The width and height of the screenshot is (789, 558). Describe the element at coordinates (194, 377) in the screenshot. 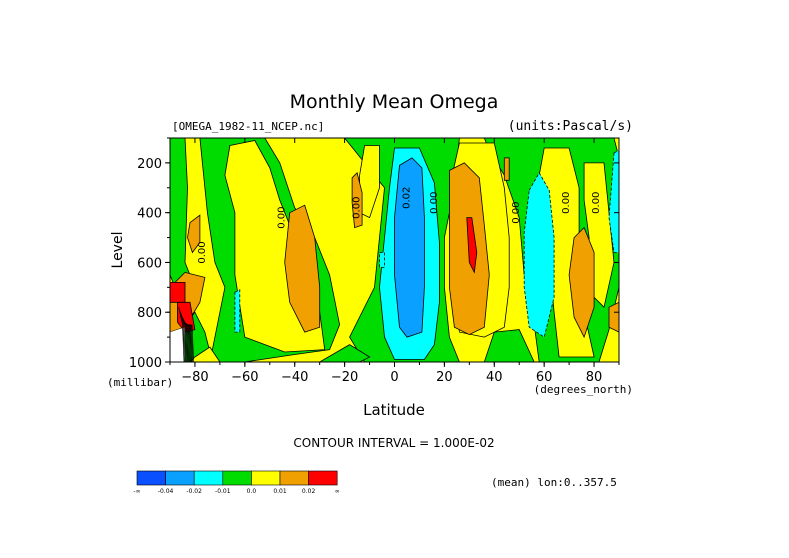

I see `x-tick-label-0: −80` at that location.